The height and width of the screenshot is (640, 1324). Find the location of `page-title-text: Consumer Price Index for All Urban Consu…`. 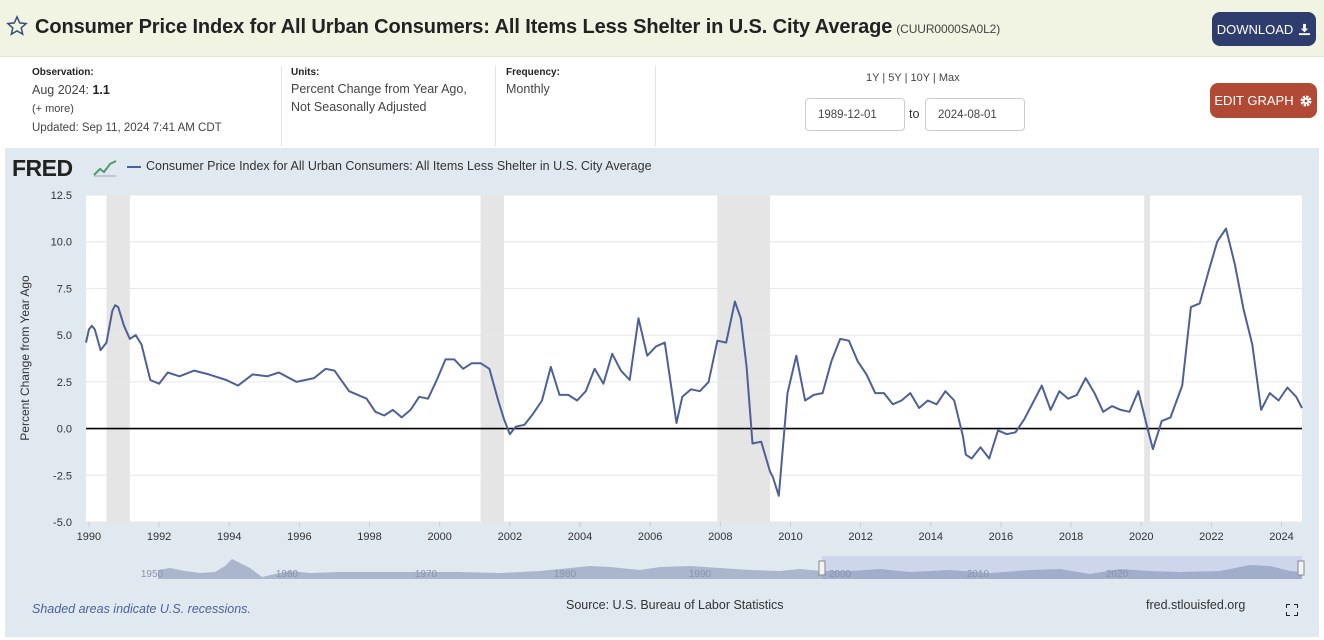

page-title-text: Consumer Price Index for All Urban Consu… is located at coordinates (464, 27).